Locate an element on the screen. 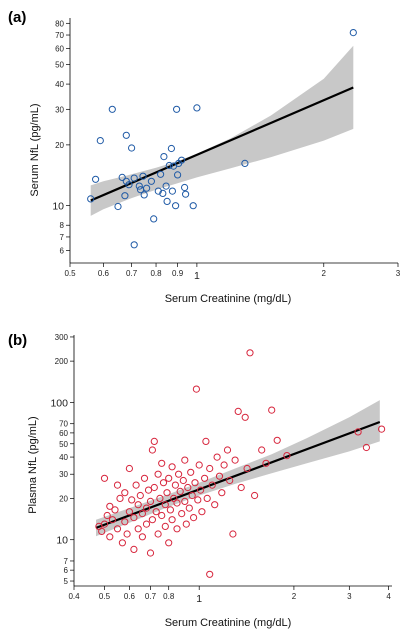 The width and height of the screenshot is (417, 633). panel-a-label: (a) is located at coordinates (17, 17).